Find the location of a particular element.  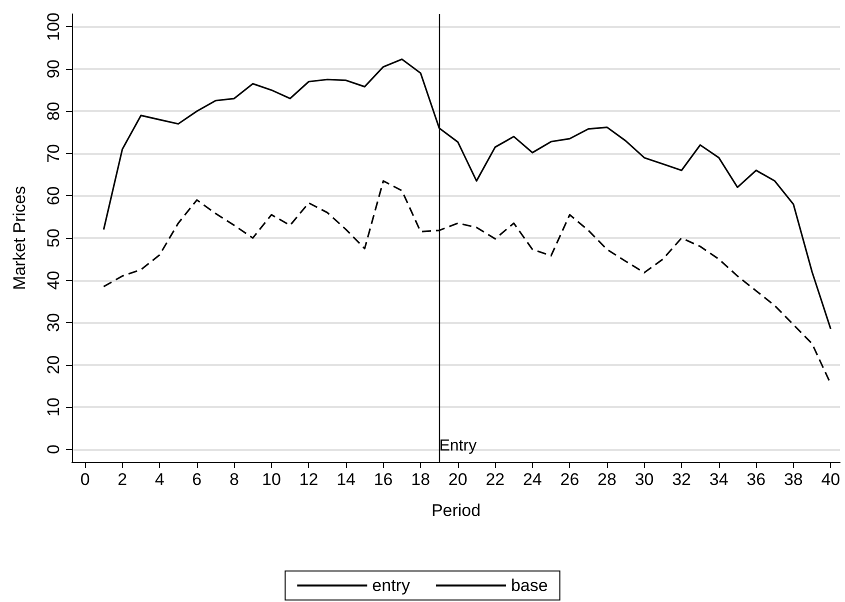

x-tick-label: 22 is located at coordinates (495, 479).